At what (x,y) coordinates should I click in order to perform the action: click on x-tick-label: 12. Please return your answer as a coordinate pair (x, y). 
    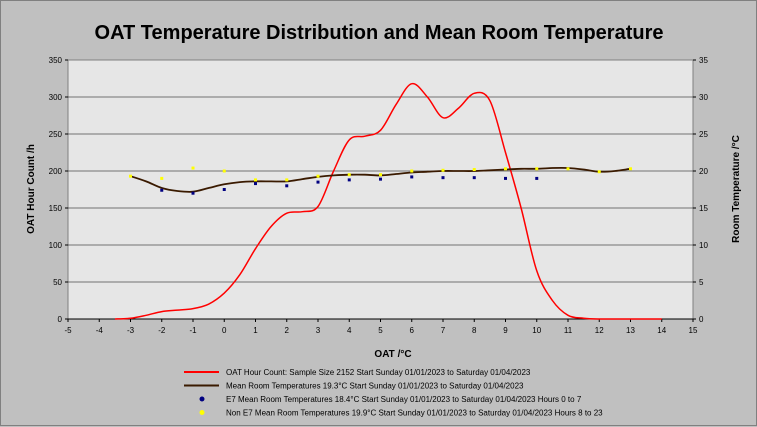
    Looking at the image, I should click on (599, 330).